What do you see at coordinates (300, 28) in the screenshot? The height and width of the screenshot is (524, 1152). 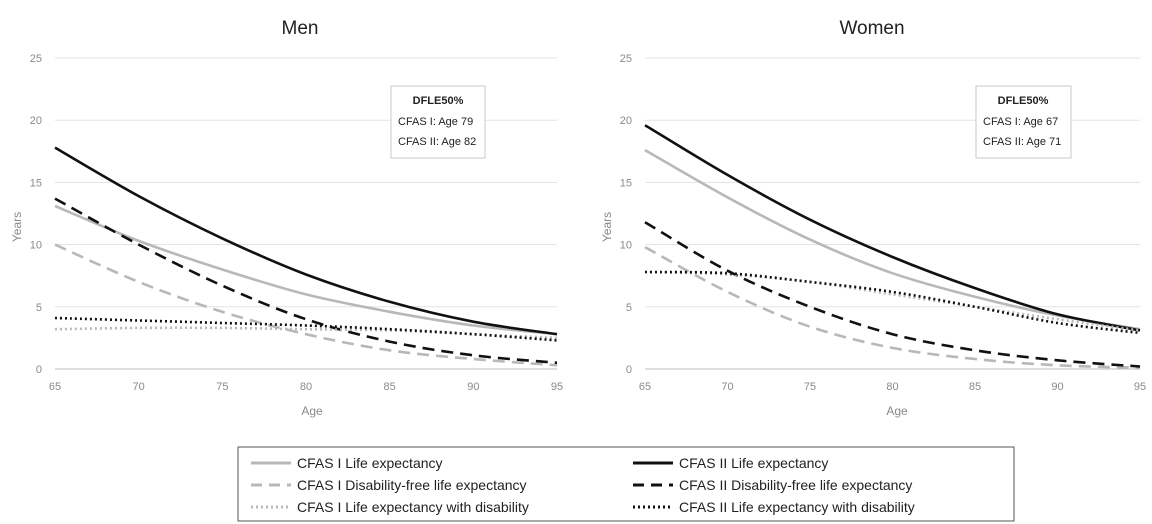 I see `men-chart-title: Men` at bounding box center [300, 28].